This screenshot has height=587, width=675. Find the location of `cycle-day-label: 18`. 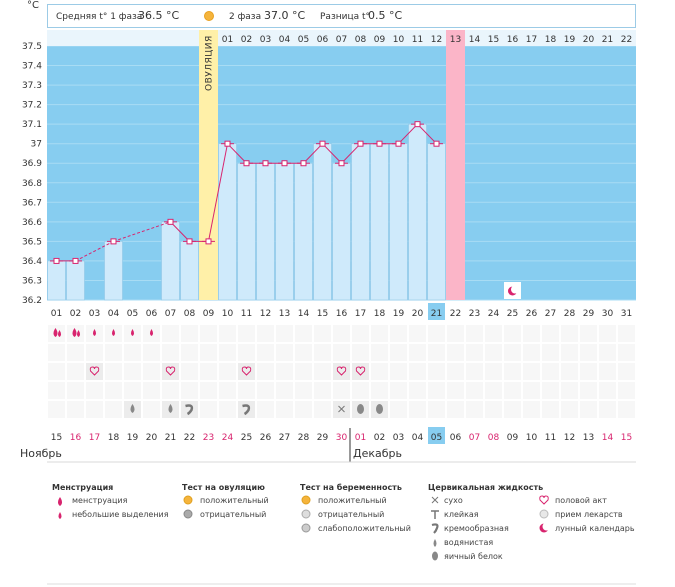

cycle-day-label: 18 is located at coordinates (380, 314).